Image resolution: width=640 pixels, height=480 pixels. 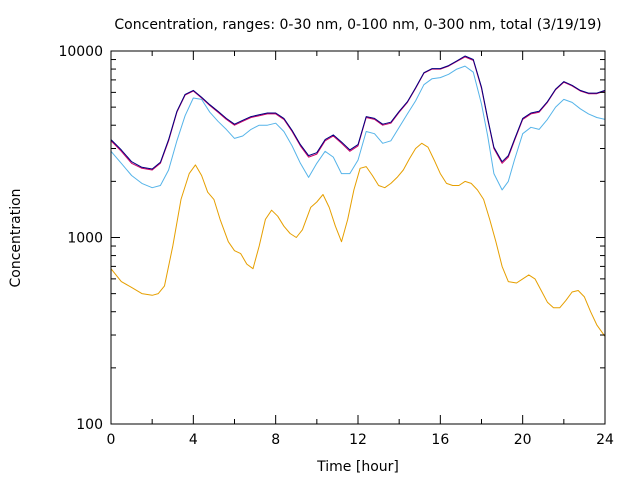 I want to click on y-tick-label: 1000, so click(x=85, y=239).